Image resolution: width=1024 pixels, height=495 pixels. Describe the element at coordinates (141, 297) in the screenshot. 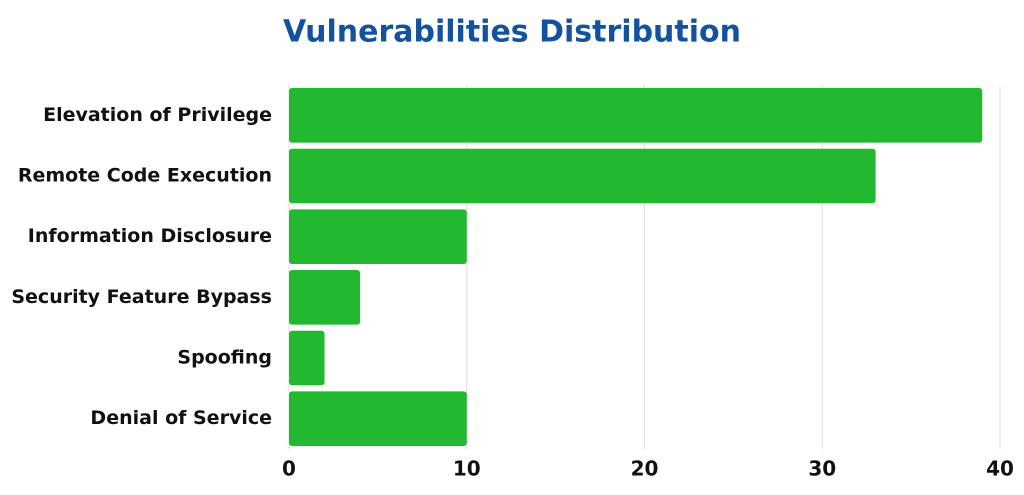

I see `y-tick-label: Security Feature Bypass` at that location.